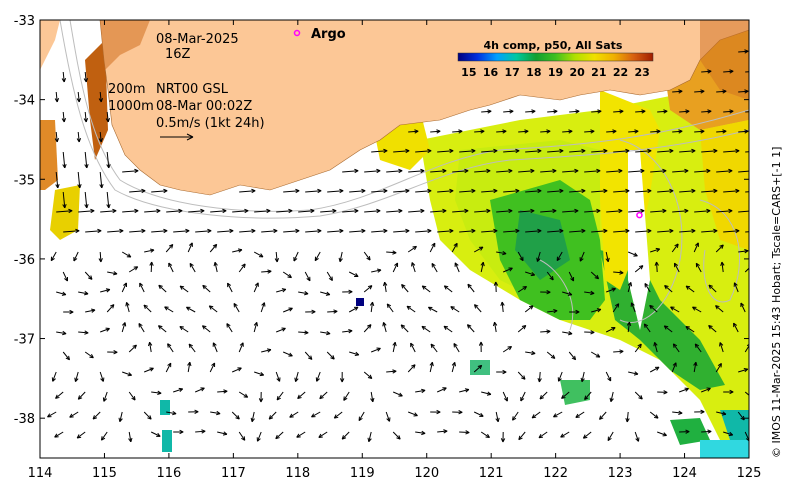  Describe the element at coordinates (468, 72) in the screenshot. I see `colorbar-tick-label: 15` at that location.